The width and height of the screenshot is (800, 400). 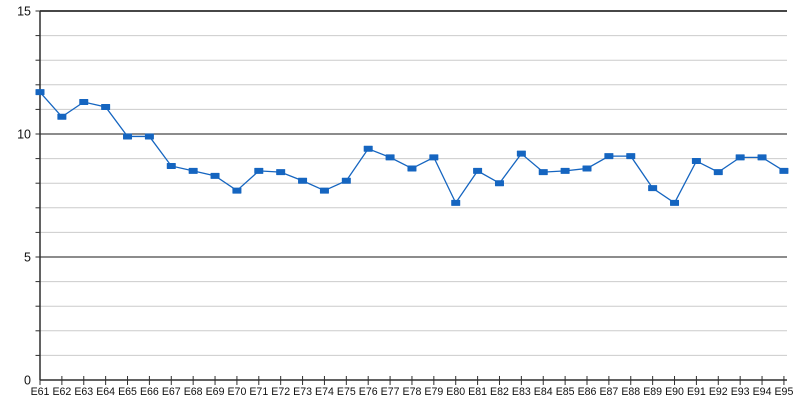 What do you see at coordinates (324, 392) in the screenshot?
I see `x-tick-label: E74` at bounding box center [324, 392].